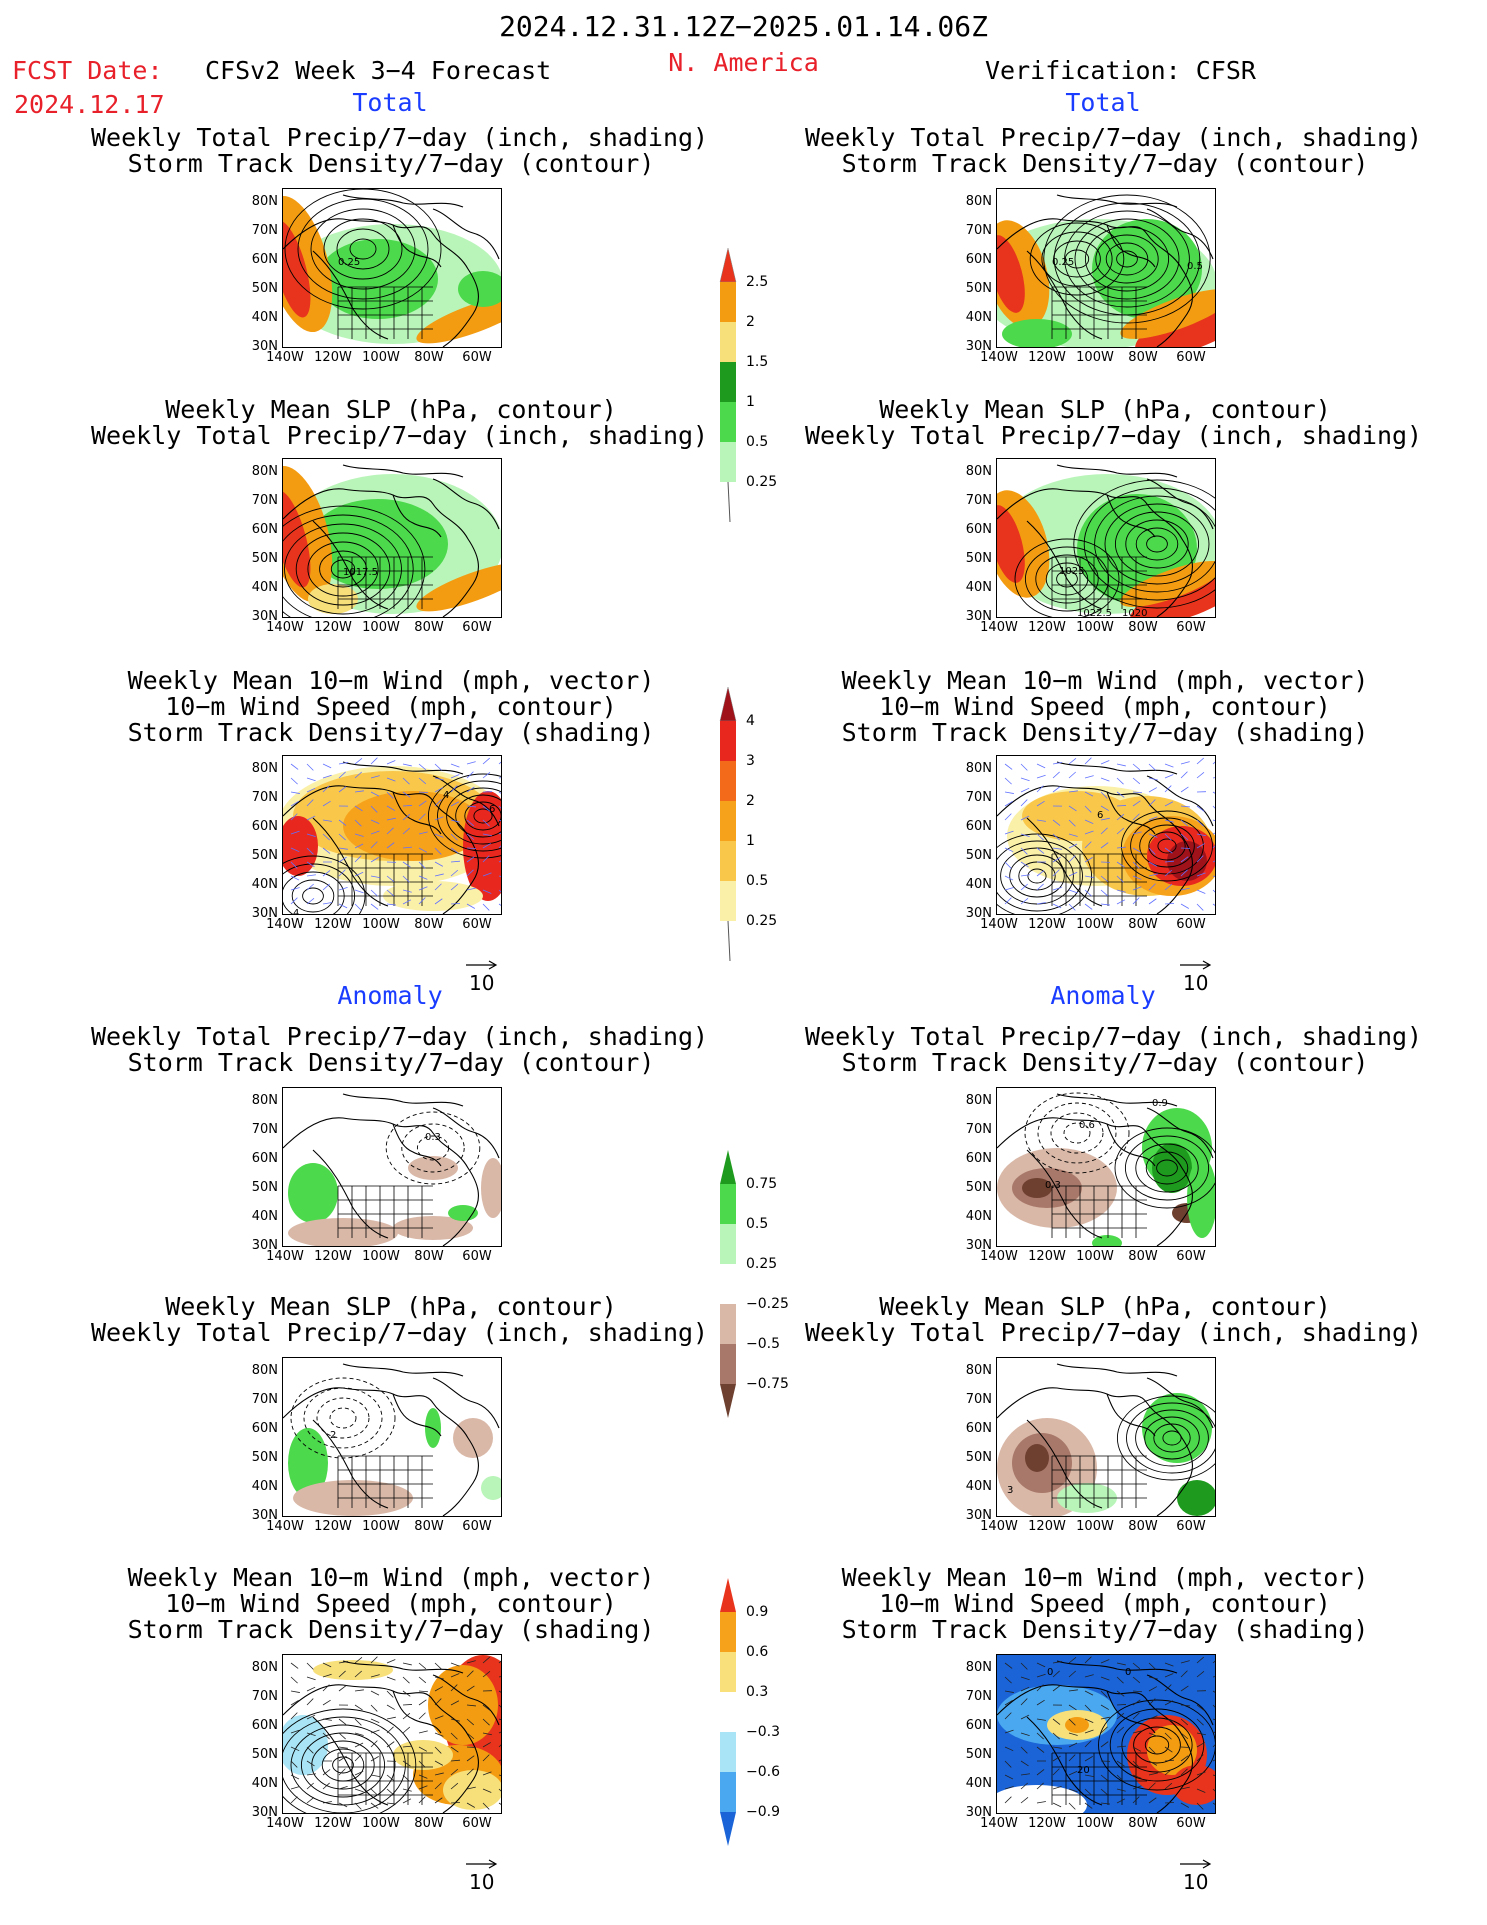  What do you see at coordinates (750, 402) in the screenshot?
I see `colorbar-label: 1` at bounding box center [750, 402].